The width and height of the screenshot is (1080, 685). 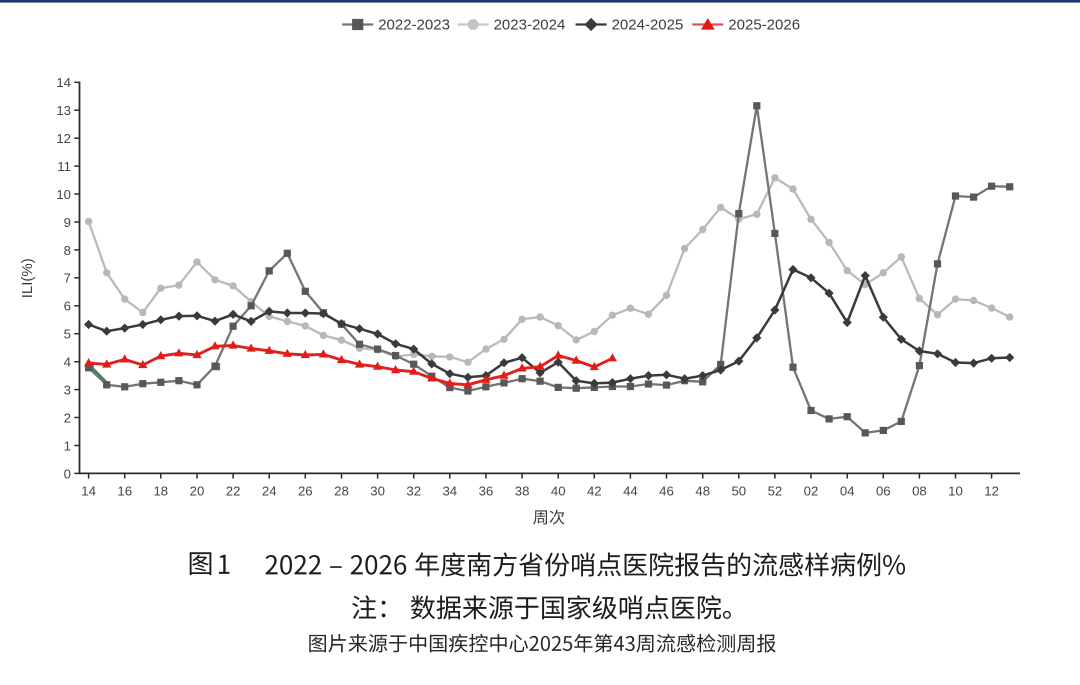 What do you see at coordinates (775, 491) in the screenshot?
I see `svg-text: 52` at bounding box center [775, 491].